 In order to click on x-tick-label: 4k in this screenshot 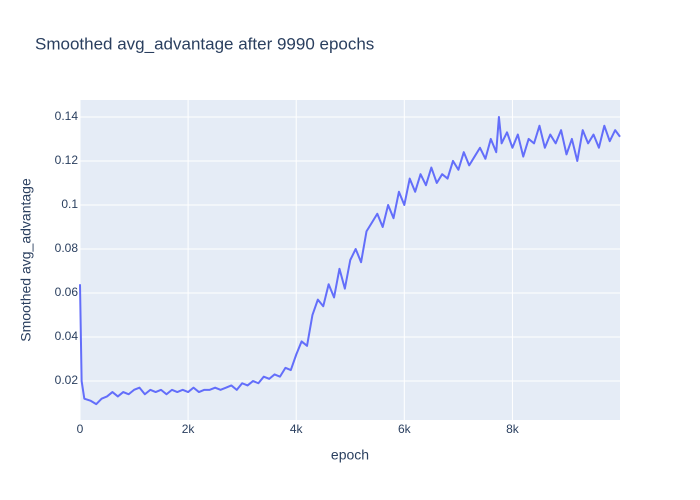, I will do `click(297, 429)`.